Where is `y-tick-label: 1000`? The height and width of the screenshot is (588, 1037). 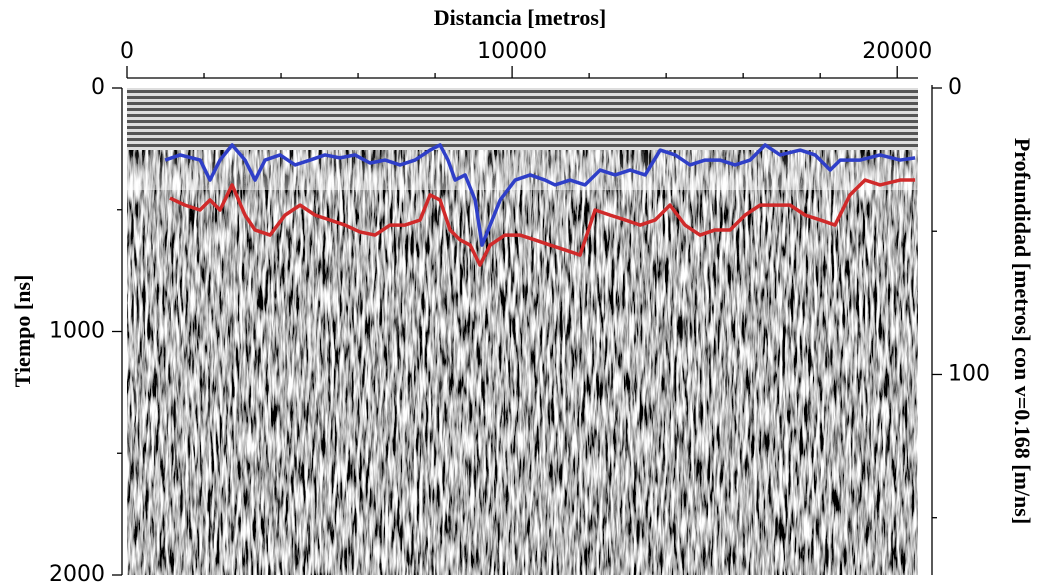
y-tick-label: 1000 is located at coordinates (77, 331).